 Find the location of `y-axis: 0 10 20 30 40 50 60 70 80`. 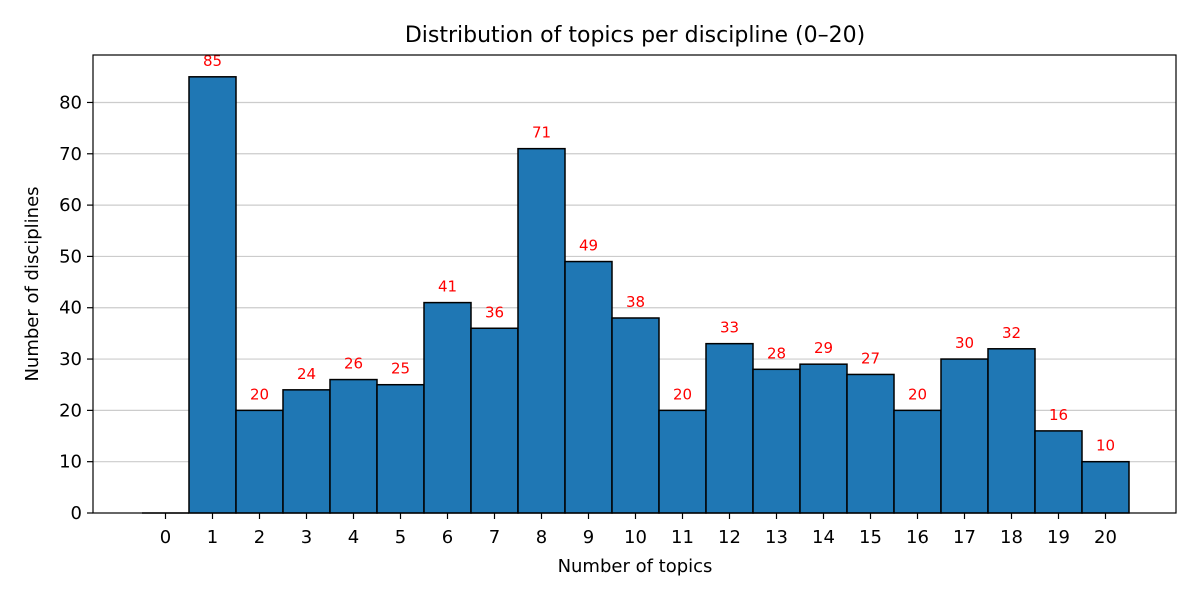

y-axis: 0 10 20 30 40 50 60 70 80 is located at coordinates (76, 308).